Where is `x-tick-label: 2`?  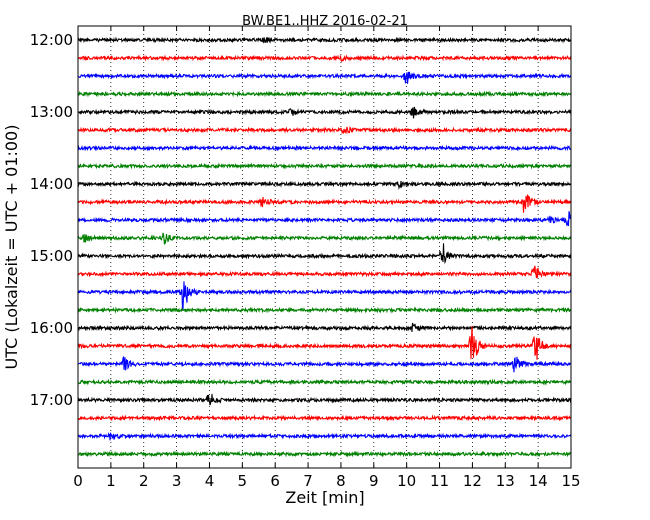
x-tick-label: 2 is located at coordinates (144, 481).